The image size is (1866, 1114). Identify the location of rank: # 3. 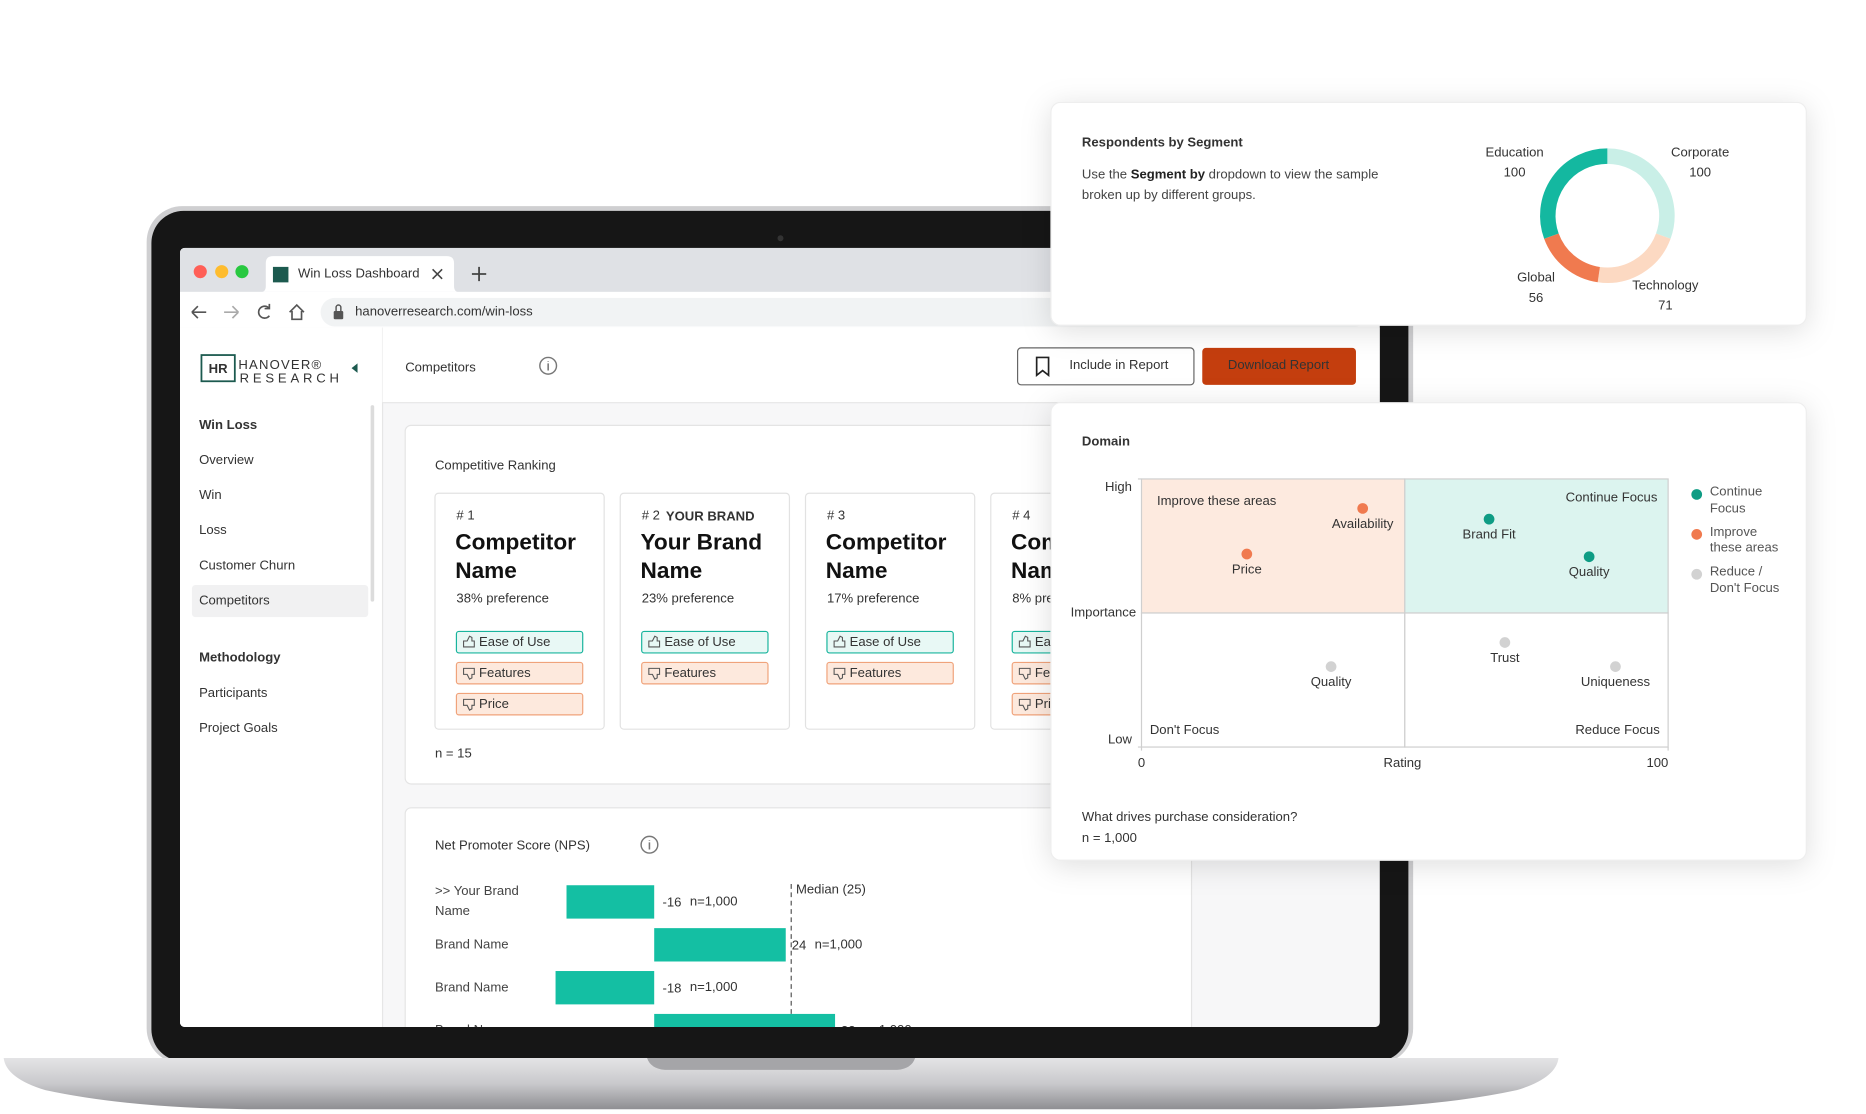
(836, 514).